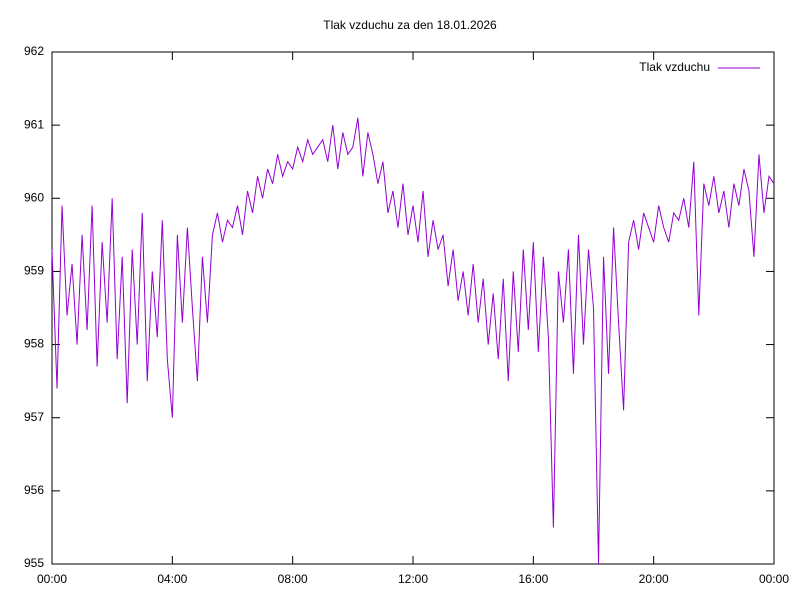 This screenshot has height=600, width=800. Describe the element at coordinates (654, 579) in the screenshot. I see `x-tick-label: 20:00` at that location.